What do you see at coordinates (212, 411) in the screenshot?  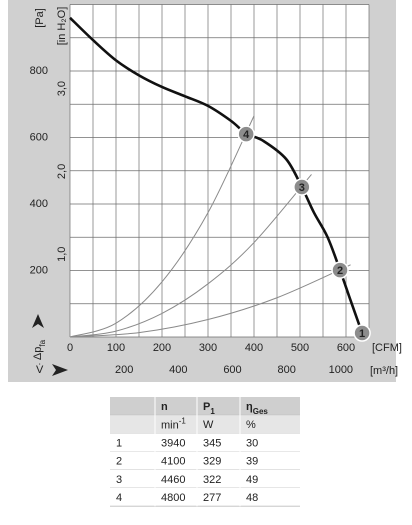 I see `table-cell-sub: 1` at bounding box center [212, 411].